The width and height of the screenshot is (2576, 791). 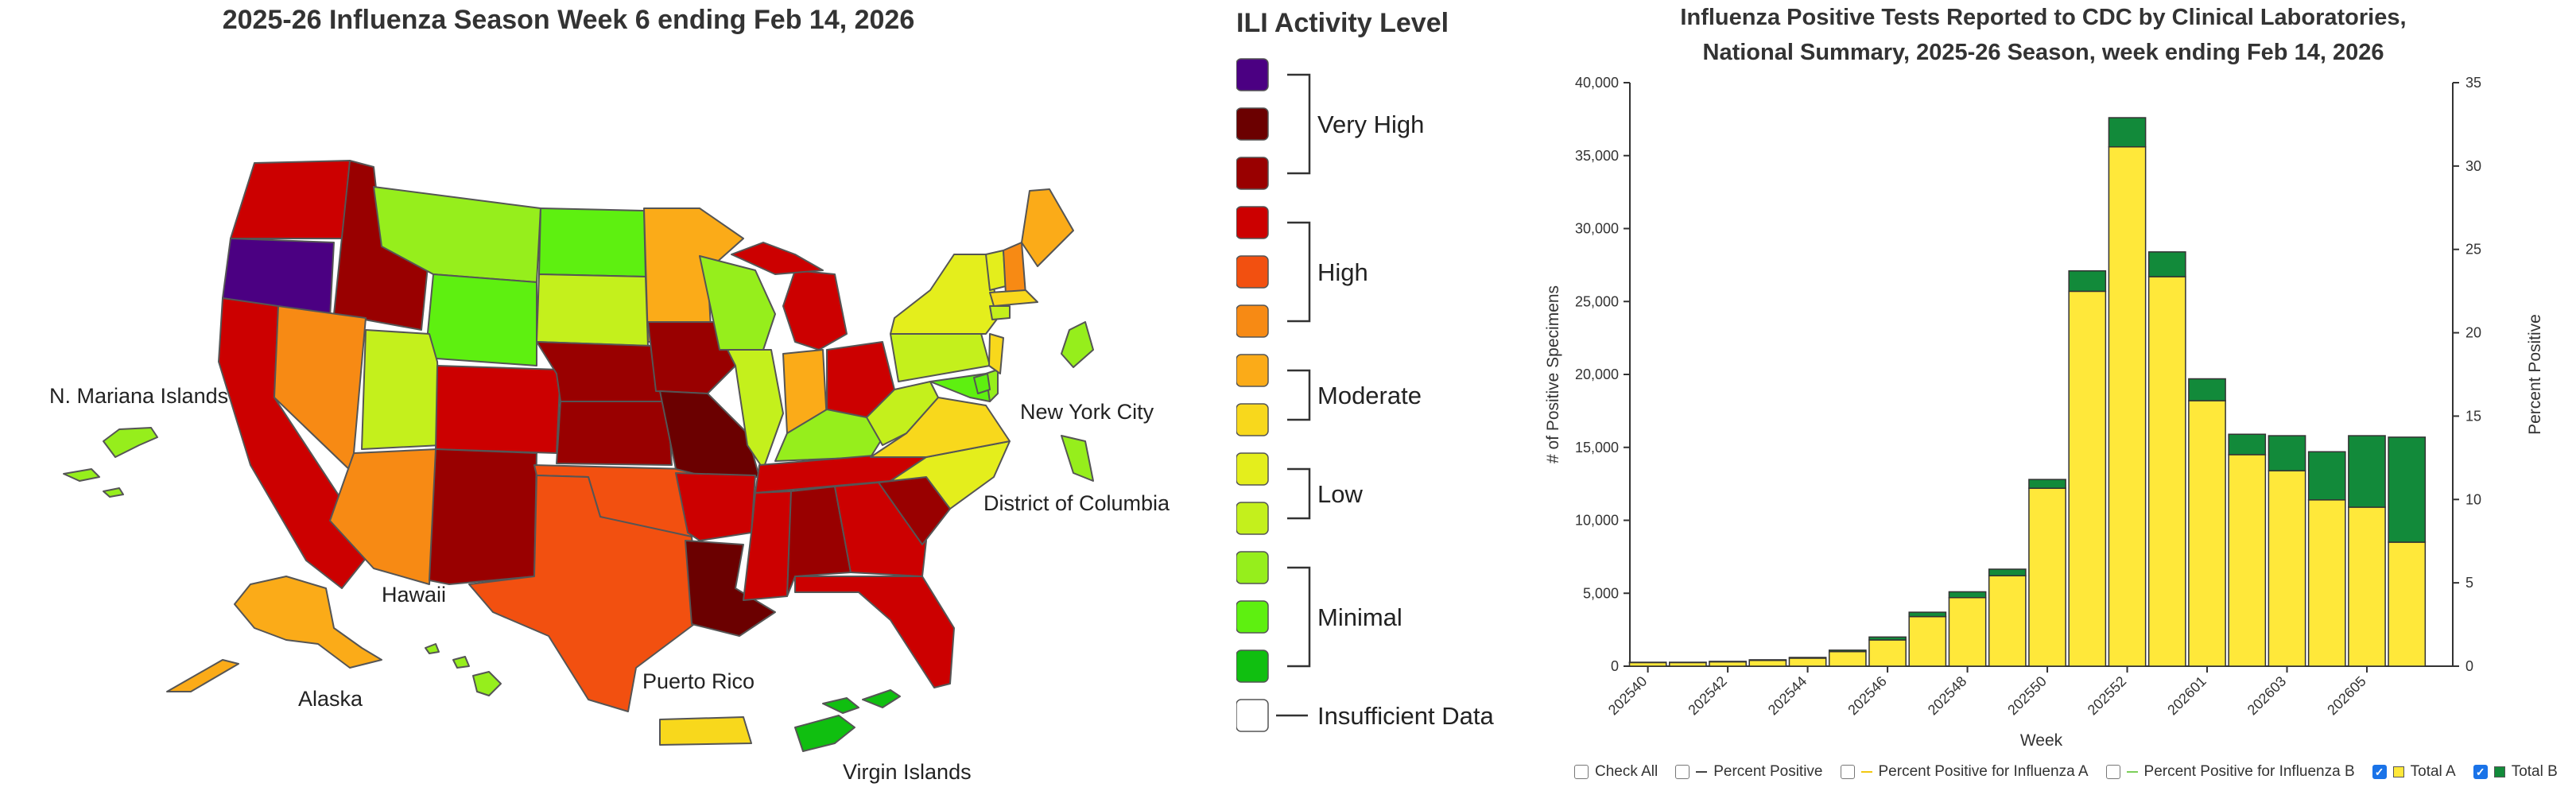 I want to click on state-new-mexico, so click(x=483, y=516).